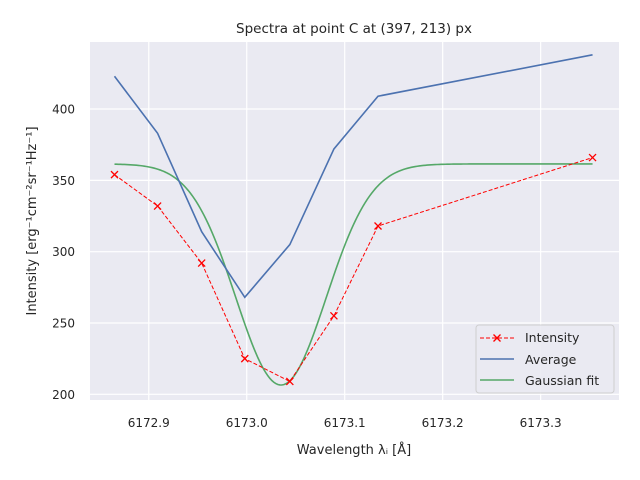 This screenshot has width=640, height=480. I want to click on y-tick-label: 200, so click(63, 395).